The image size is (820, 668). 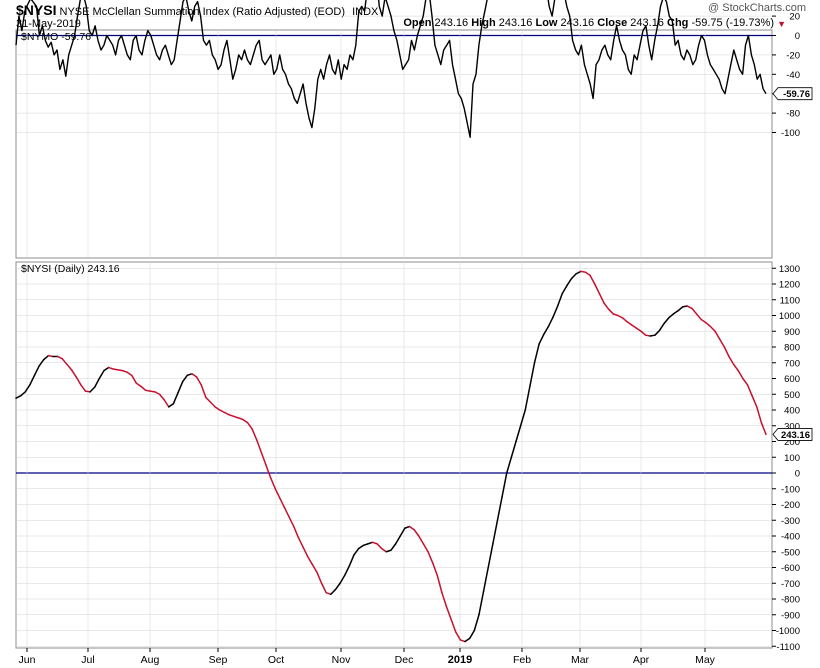 I want to click on y-tick-label: 1300, so click(x=789, y=269).